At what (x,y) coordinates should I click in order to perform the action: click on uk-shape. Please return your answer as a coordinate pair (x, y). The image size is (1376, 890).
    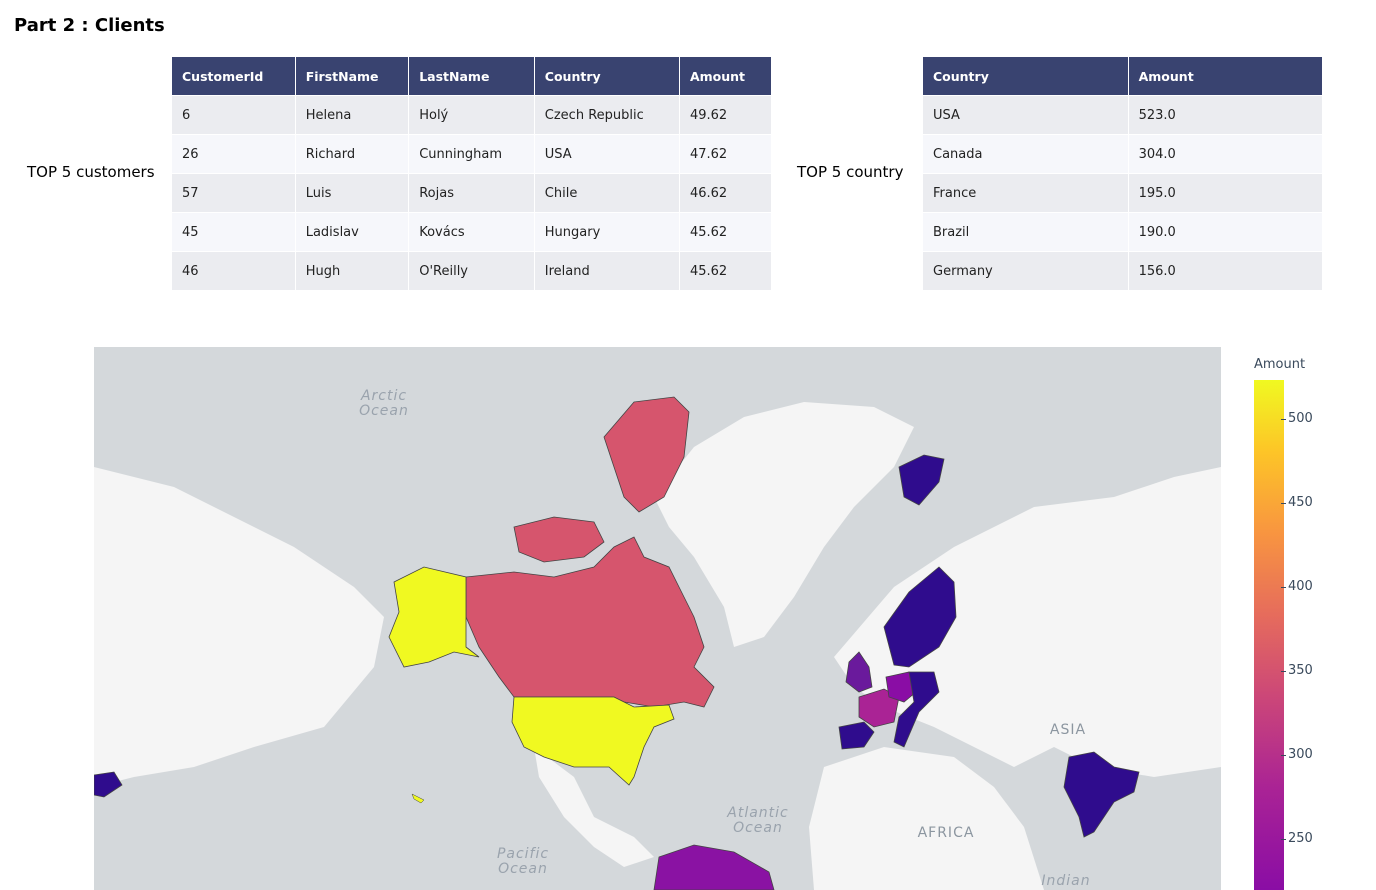
    Looking at the image, I should click on (859, 672).